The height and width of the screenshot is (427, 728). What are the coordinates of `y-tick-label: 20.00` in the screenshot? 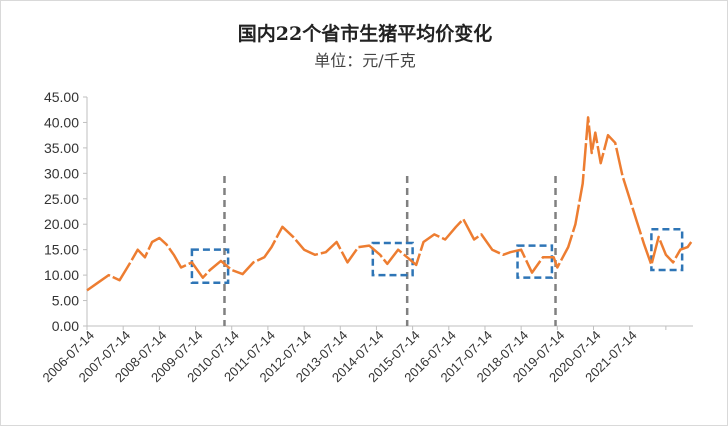 It's located at (61, 224).